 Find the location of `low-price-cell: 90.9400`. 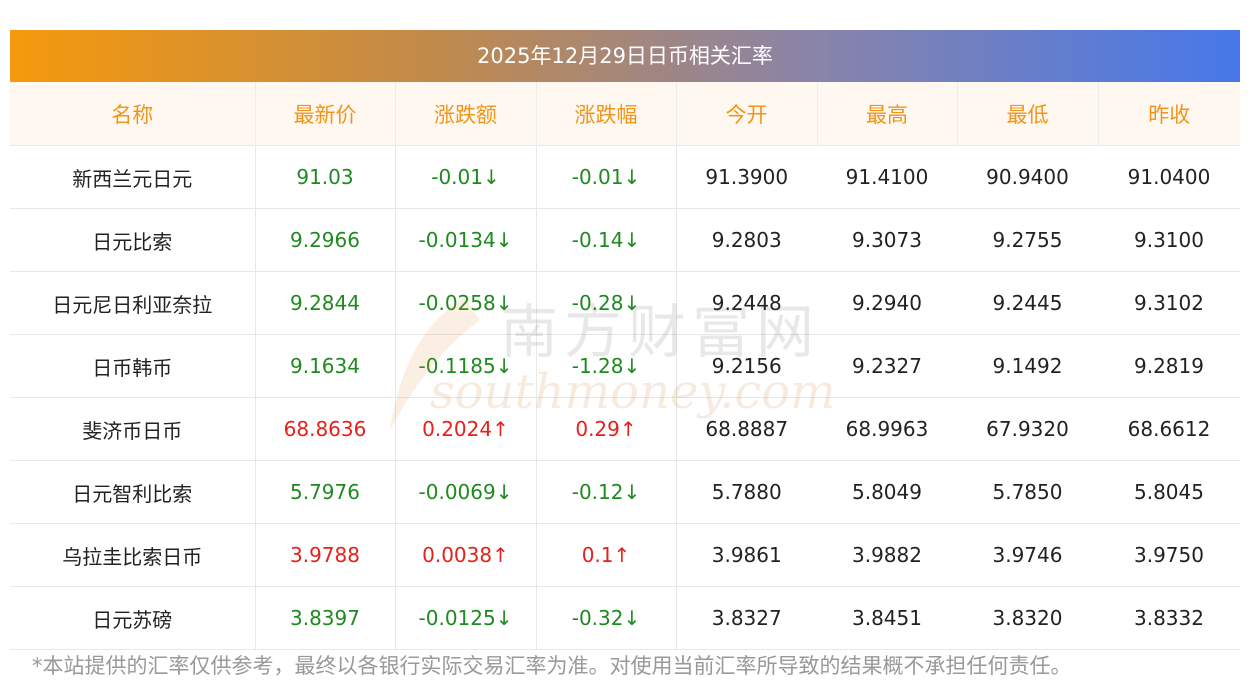

low-price-cell: 90.9400 is located at coordinates (1027, 177).